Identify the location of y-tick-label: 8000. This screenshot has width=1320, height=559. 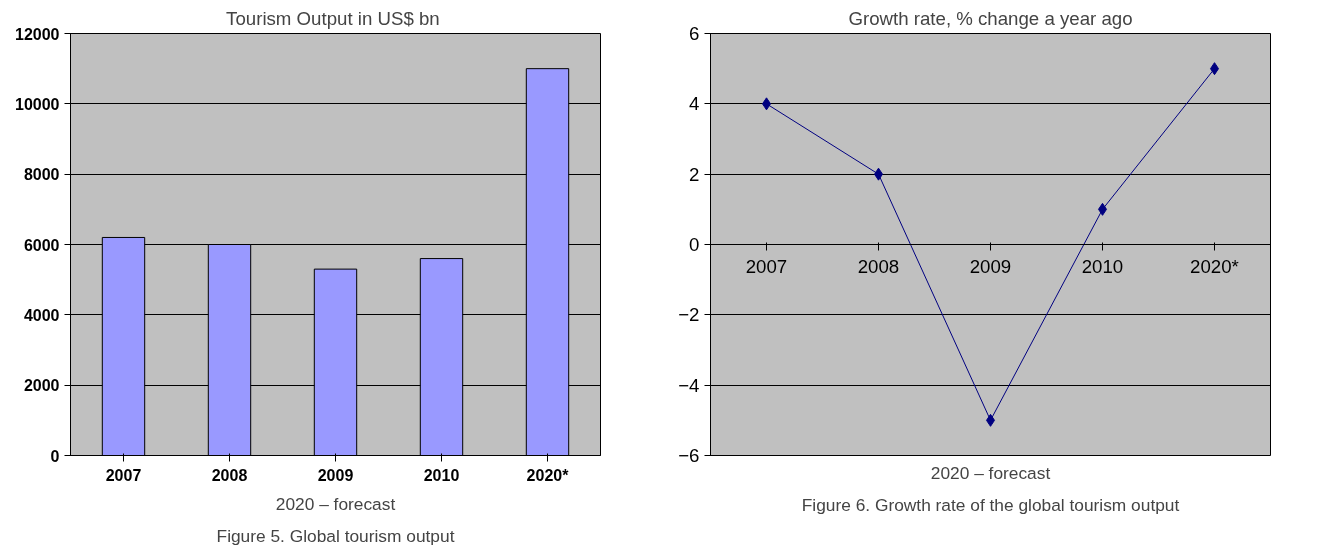
(41, 175).